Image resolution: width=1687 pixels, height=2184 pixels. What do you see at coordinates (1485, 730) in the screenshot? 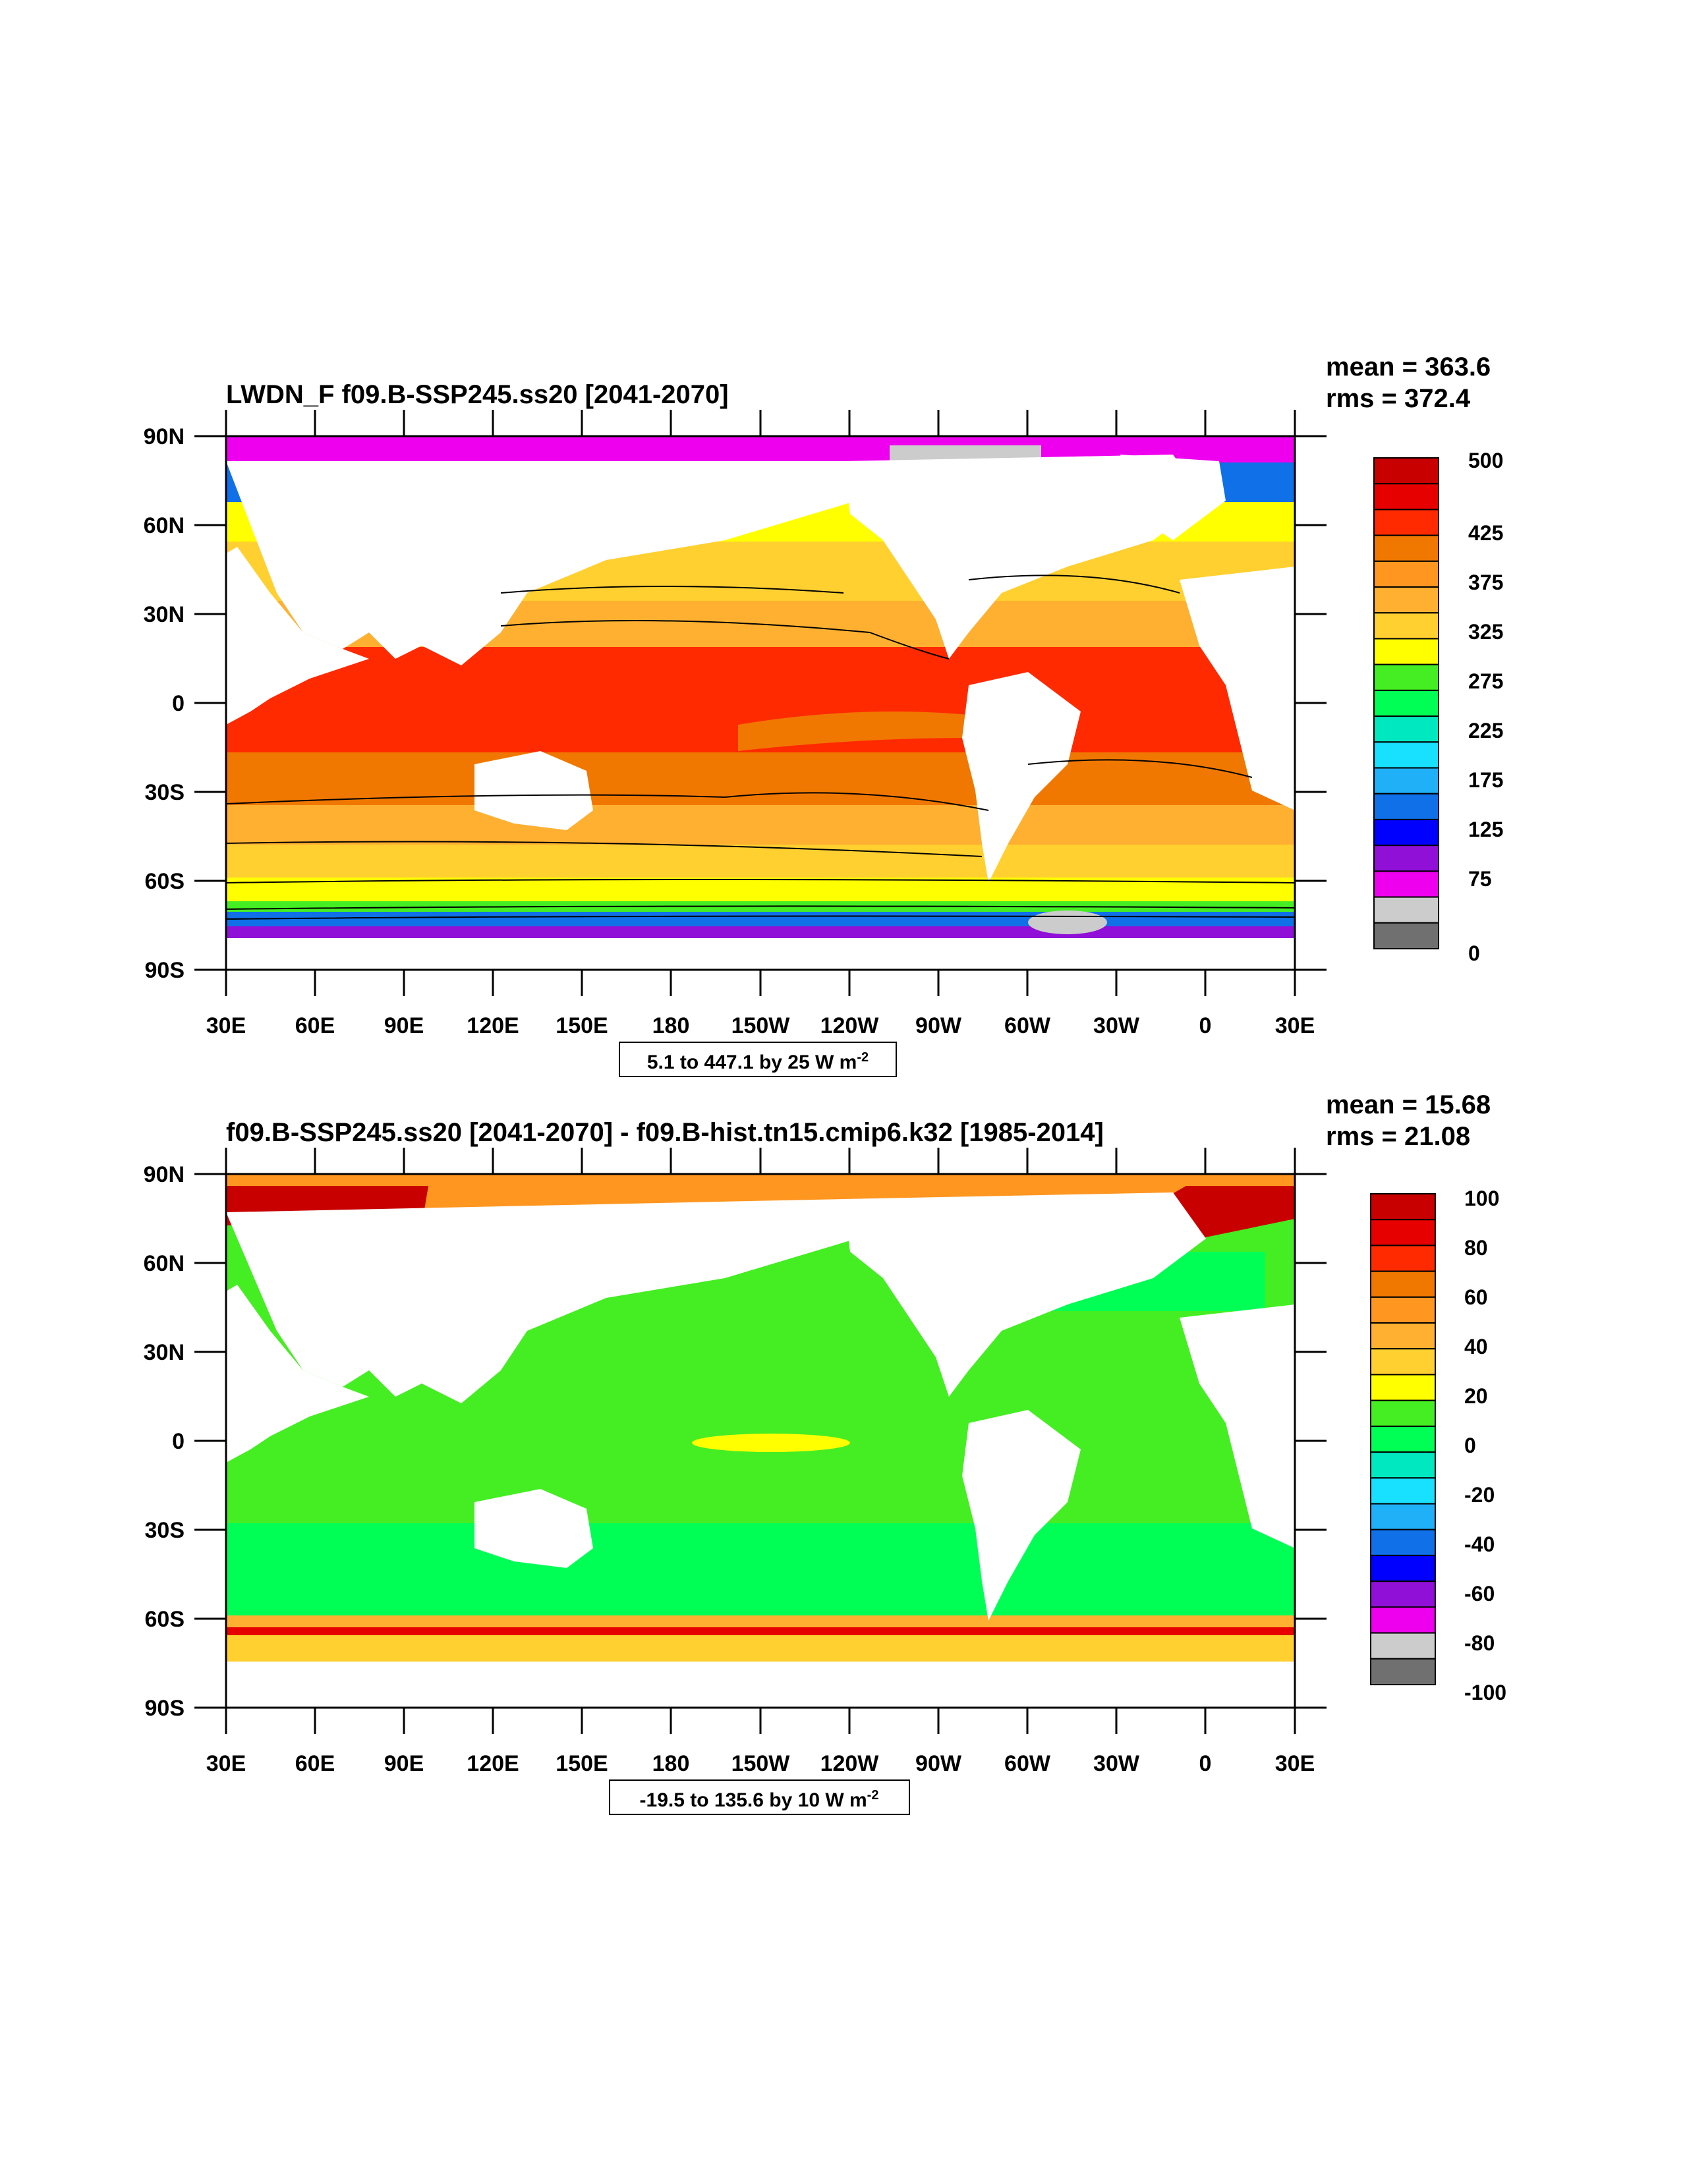
I see `colorbar-label: 225` at bounding box center [1485, 730].